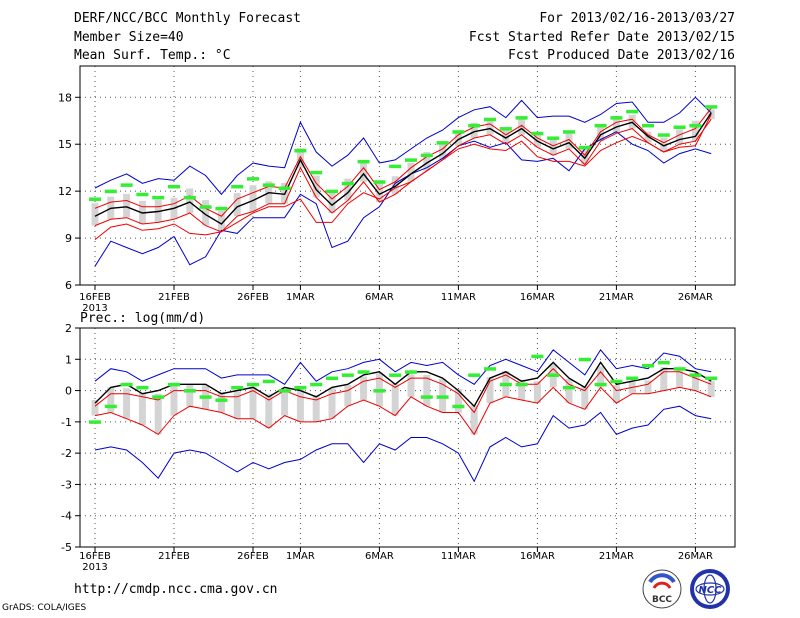 The width and height of the screenshot is (800, 618). Describe the element at coordinates (66, 484) in the screenshot. I see `precipitation-ytick-label: -3` at that location.